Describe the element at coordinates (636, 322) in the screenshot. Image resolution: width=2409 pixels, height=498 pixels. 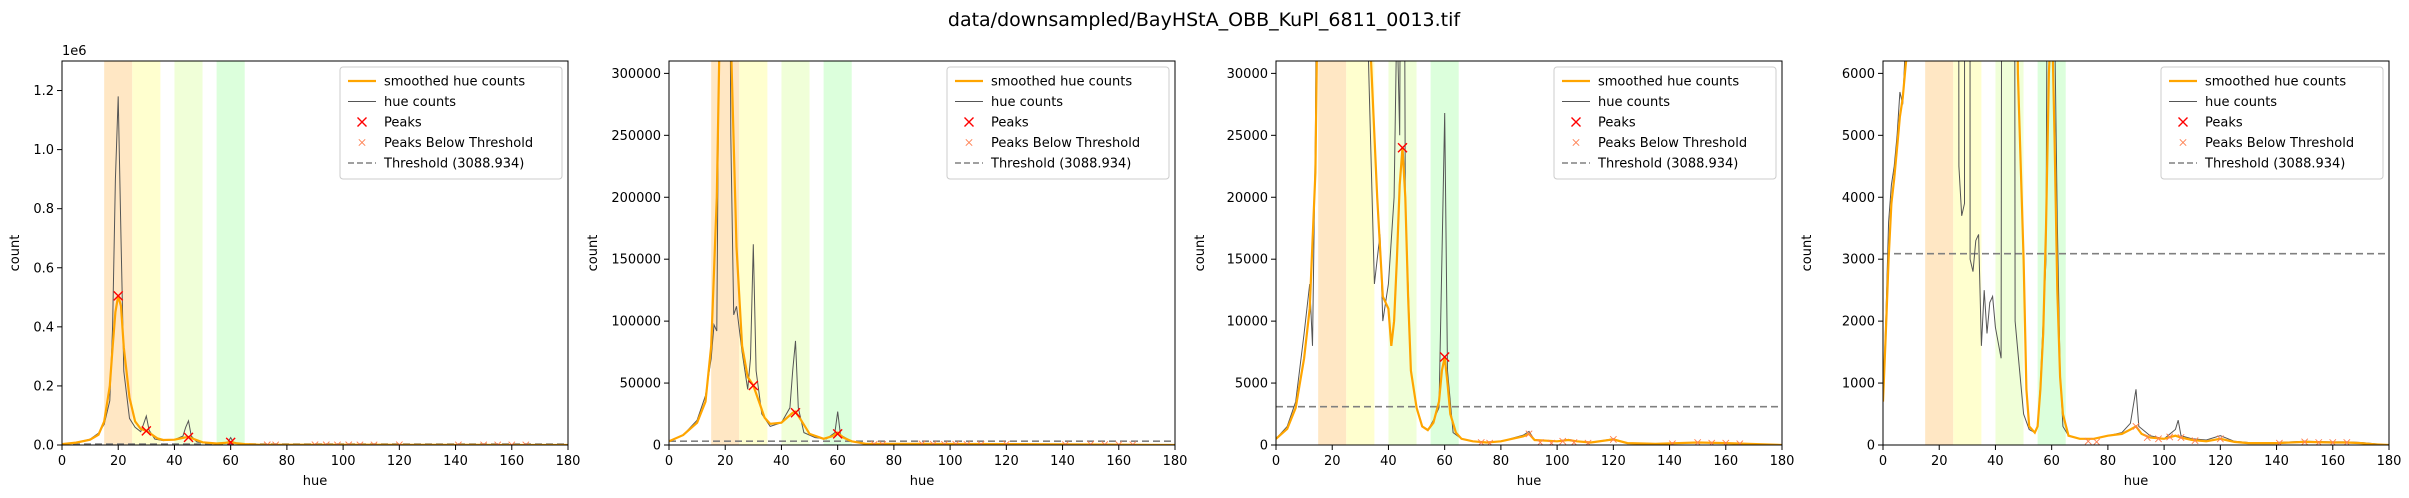
I see `y-tick-label: 100000` at that location.